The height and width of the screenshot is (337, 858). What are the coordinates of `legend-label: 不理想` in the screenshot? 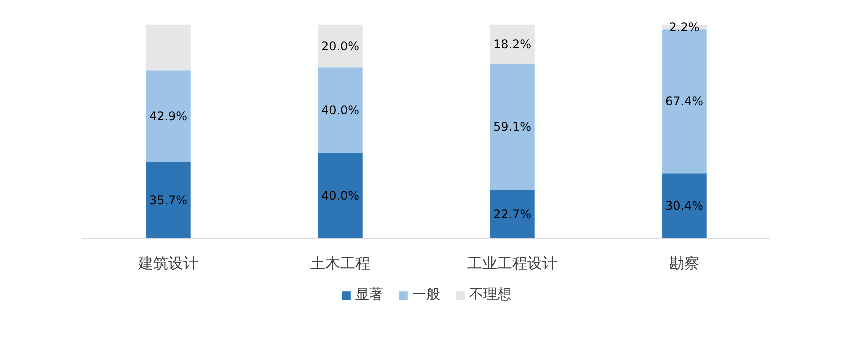 It's located at (491, 295).